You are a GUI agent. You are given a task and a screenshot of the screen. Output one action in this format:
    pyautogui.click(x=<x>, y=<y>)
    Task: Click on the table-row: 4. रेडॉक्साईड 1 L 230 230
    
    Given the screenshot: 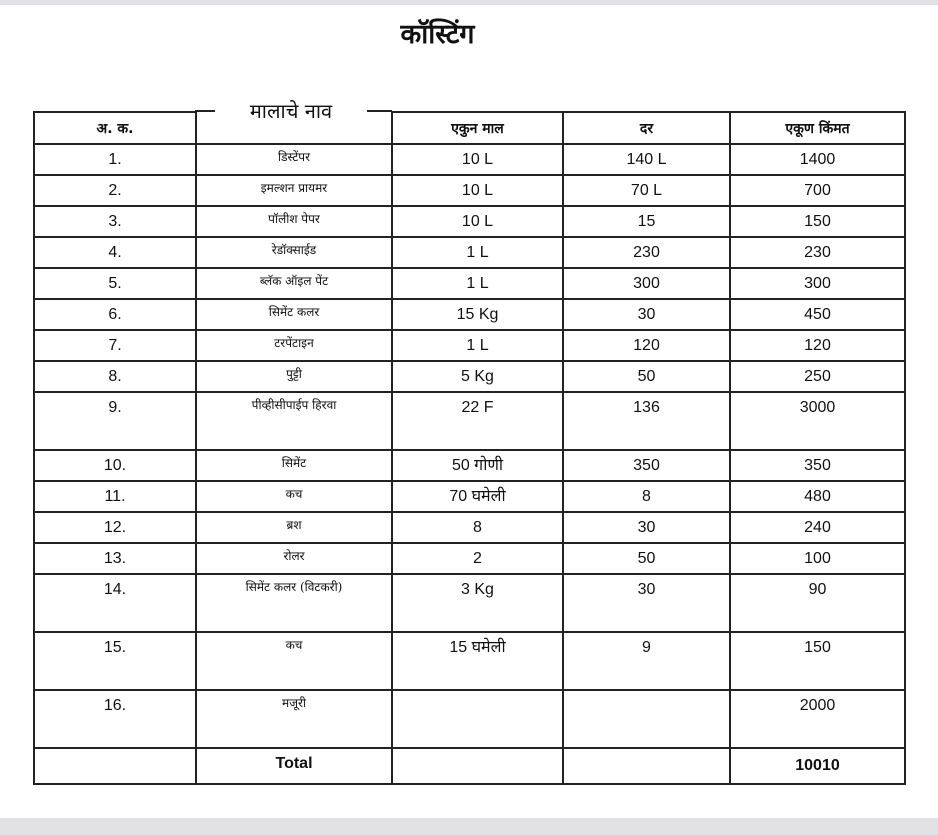 What is the action you would take?
    pyautogui.click(x=469, y=252)
    